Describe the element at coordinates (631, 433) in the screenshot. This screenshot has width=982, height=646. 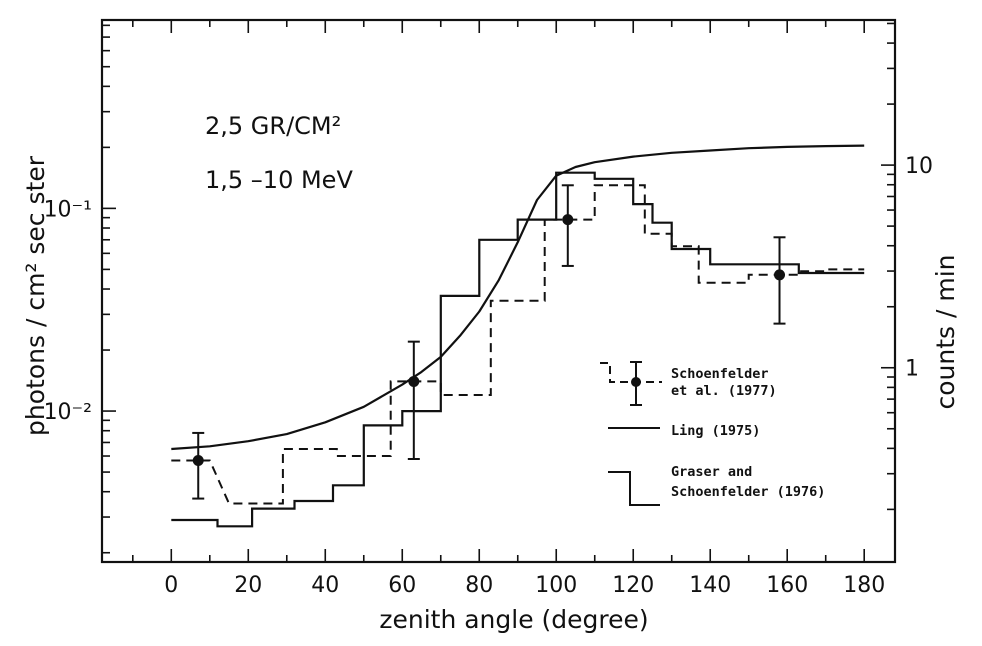
I see `legend` at that location.